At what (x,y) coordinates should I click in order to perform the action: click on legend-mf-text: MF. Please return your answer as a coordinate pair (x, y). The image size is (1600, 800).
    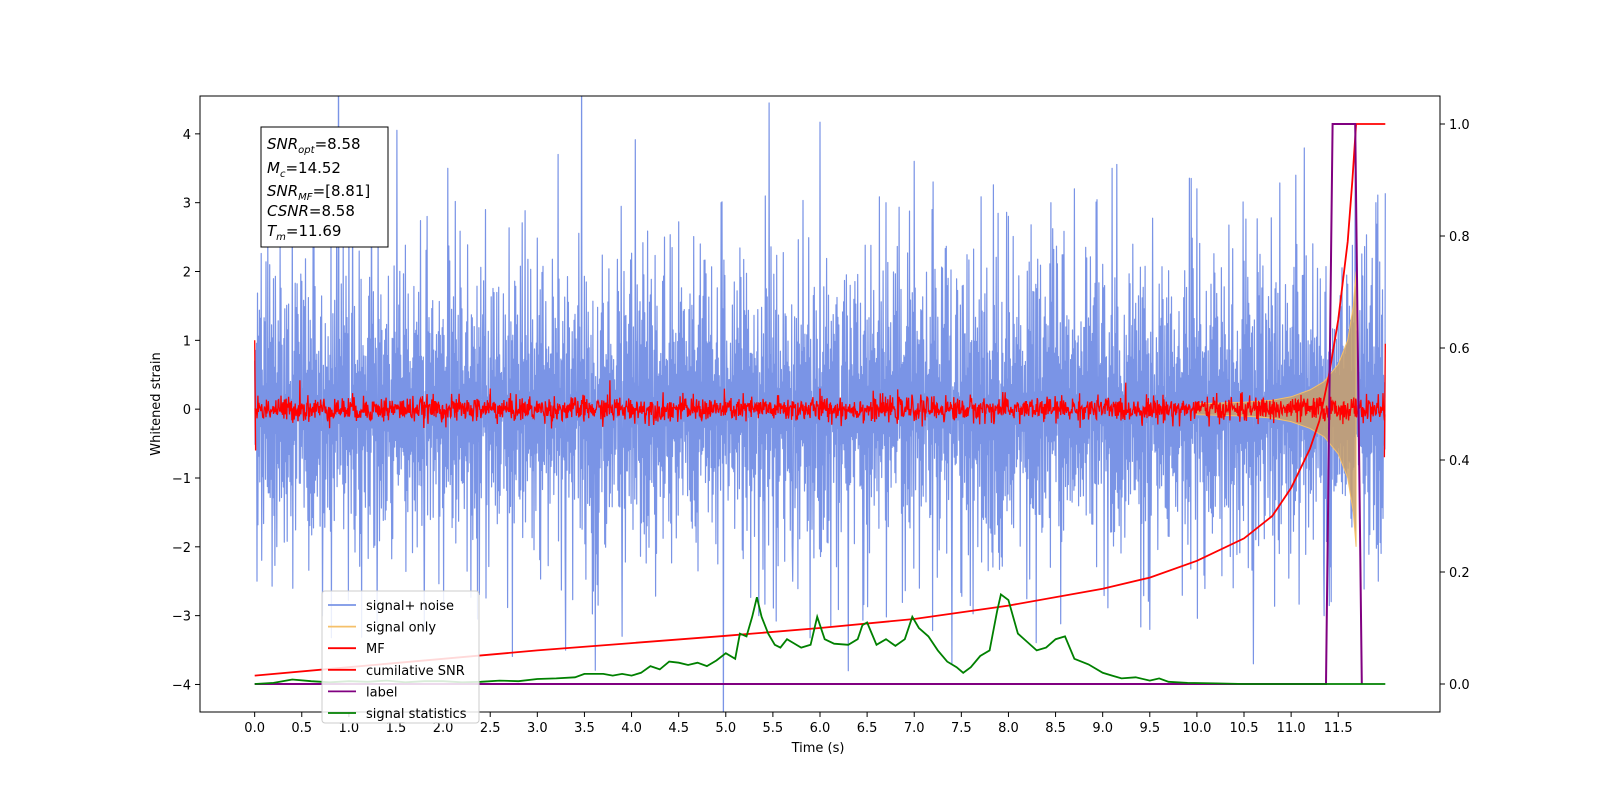
    Looking at the image, I should click on (375, 649).